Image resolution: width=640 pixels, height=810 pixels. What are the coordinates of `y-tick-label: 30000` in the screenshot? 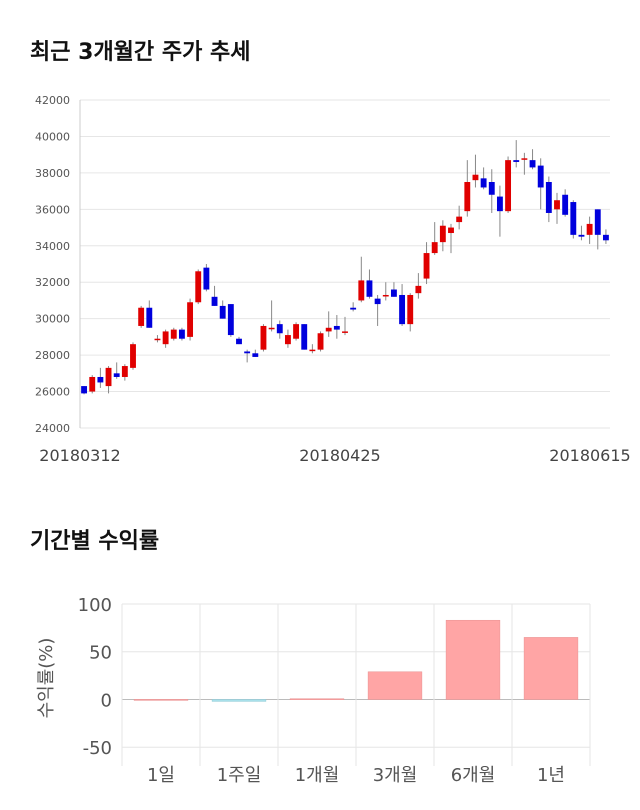 It's located at (52, 319).